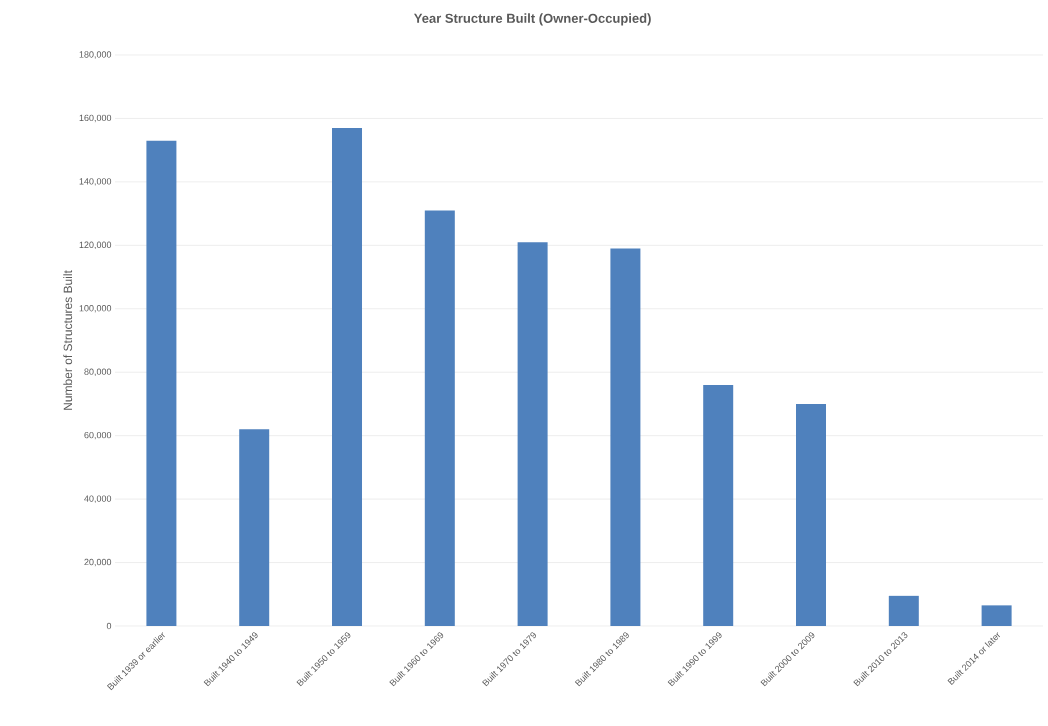 The width and height of the screenshot is (1048, 726). I want to click on chart-title: Year Structure Built (Owner-Occupied), so click(532, 19).